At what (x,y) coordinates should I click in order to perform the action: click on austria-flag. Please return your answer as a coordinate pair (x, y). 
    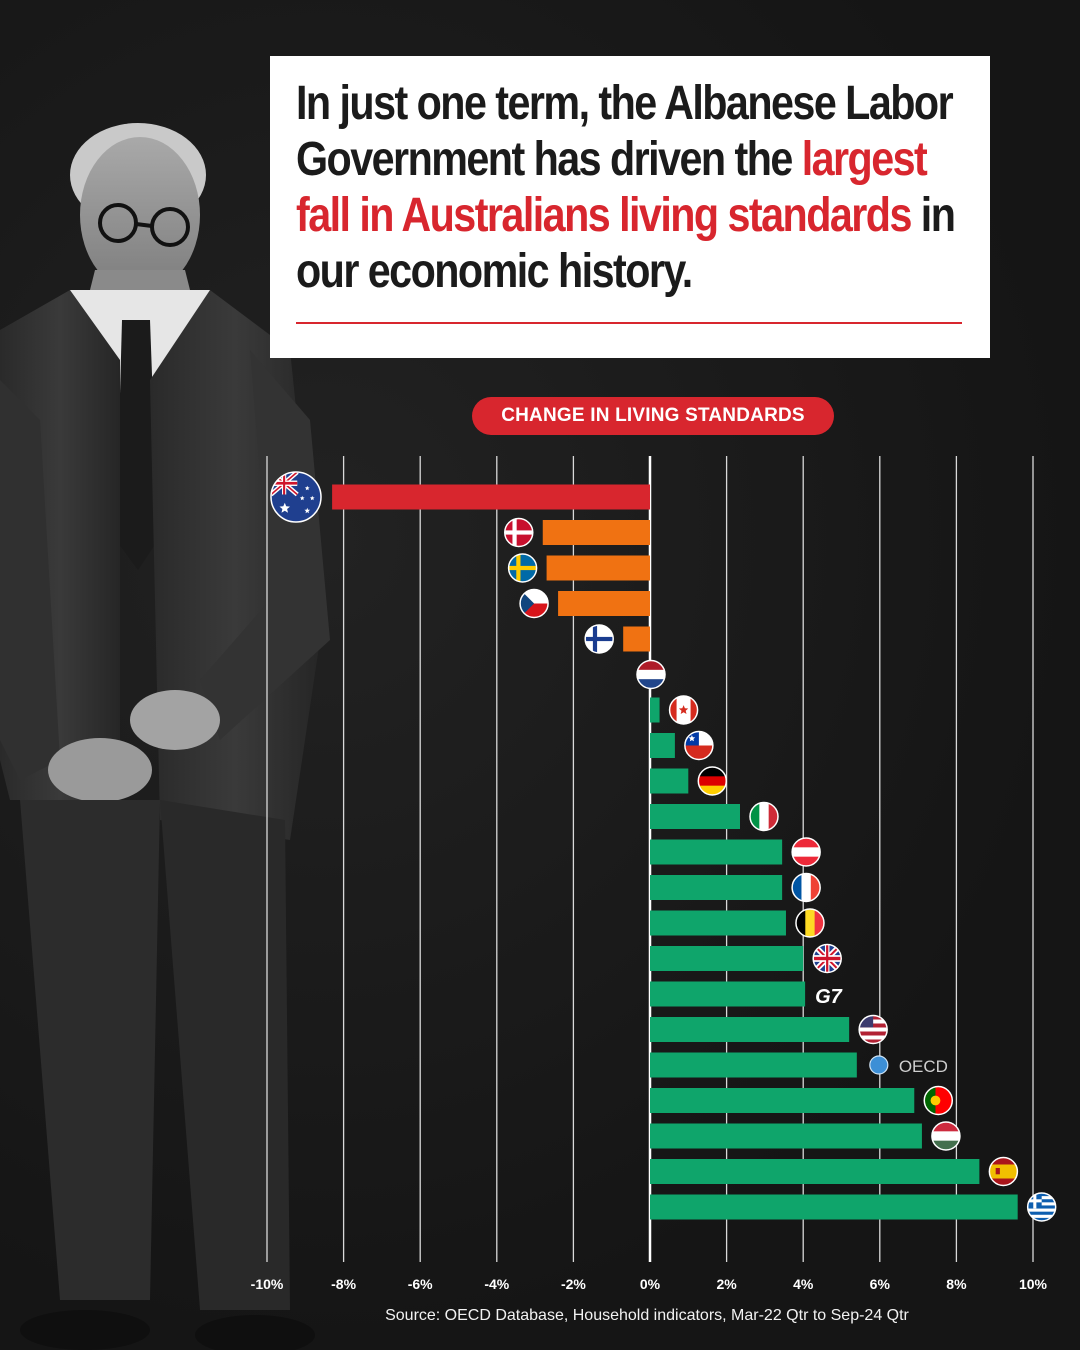
    Looking at the image, I should click on (806, 852).